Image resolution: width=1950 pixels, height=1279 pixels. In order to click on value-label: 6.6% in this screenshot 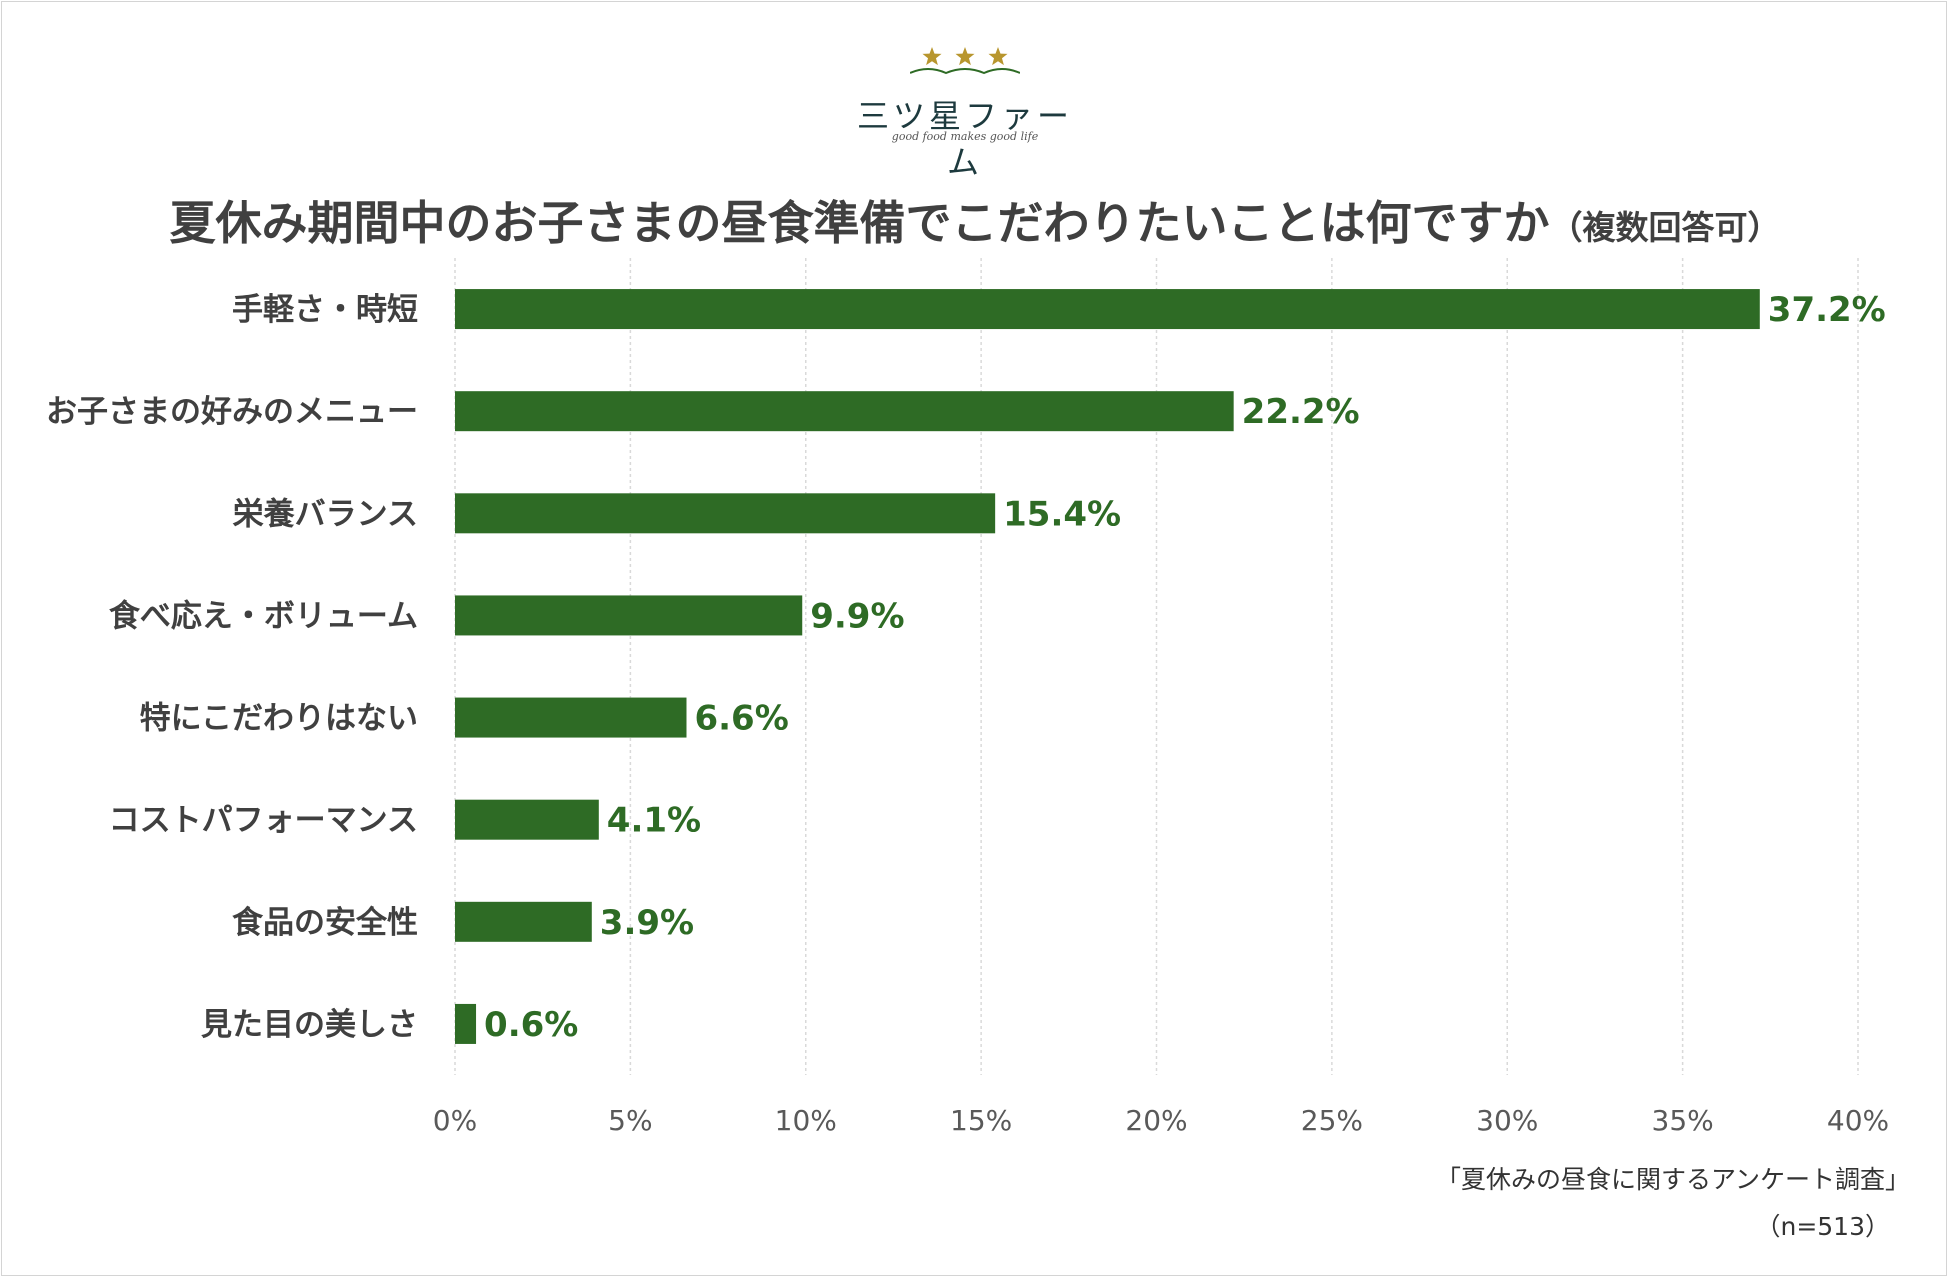, I will do `click(741, 719)`.